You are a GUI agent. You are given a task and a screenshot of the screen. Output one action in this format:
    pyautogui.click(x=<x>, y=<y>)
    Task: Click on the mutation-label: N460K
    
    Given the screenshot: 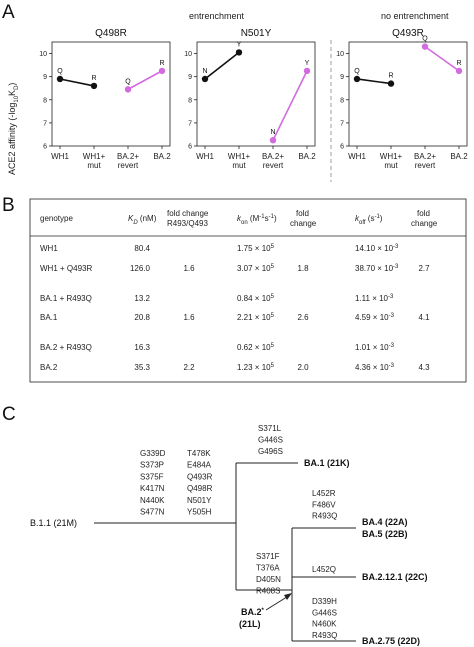 What is the action you would take?
    pyautogui.click(x=324, y=624)
    